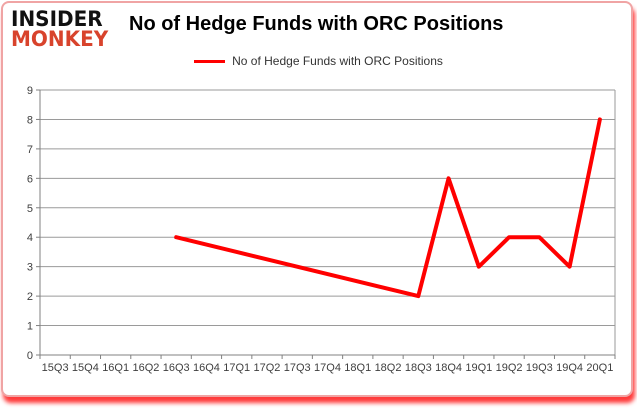 Image resolution: width=637 pixels, height=413 pixels. What do you see at coordinates (30, 120) in the screenshot?
I see `y-tick-label: 8` at bounding box center [30, 120].